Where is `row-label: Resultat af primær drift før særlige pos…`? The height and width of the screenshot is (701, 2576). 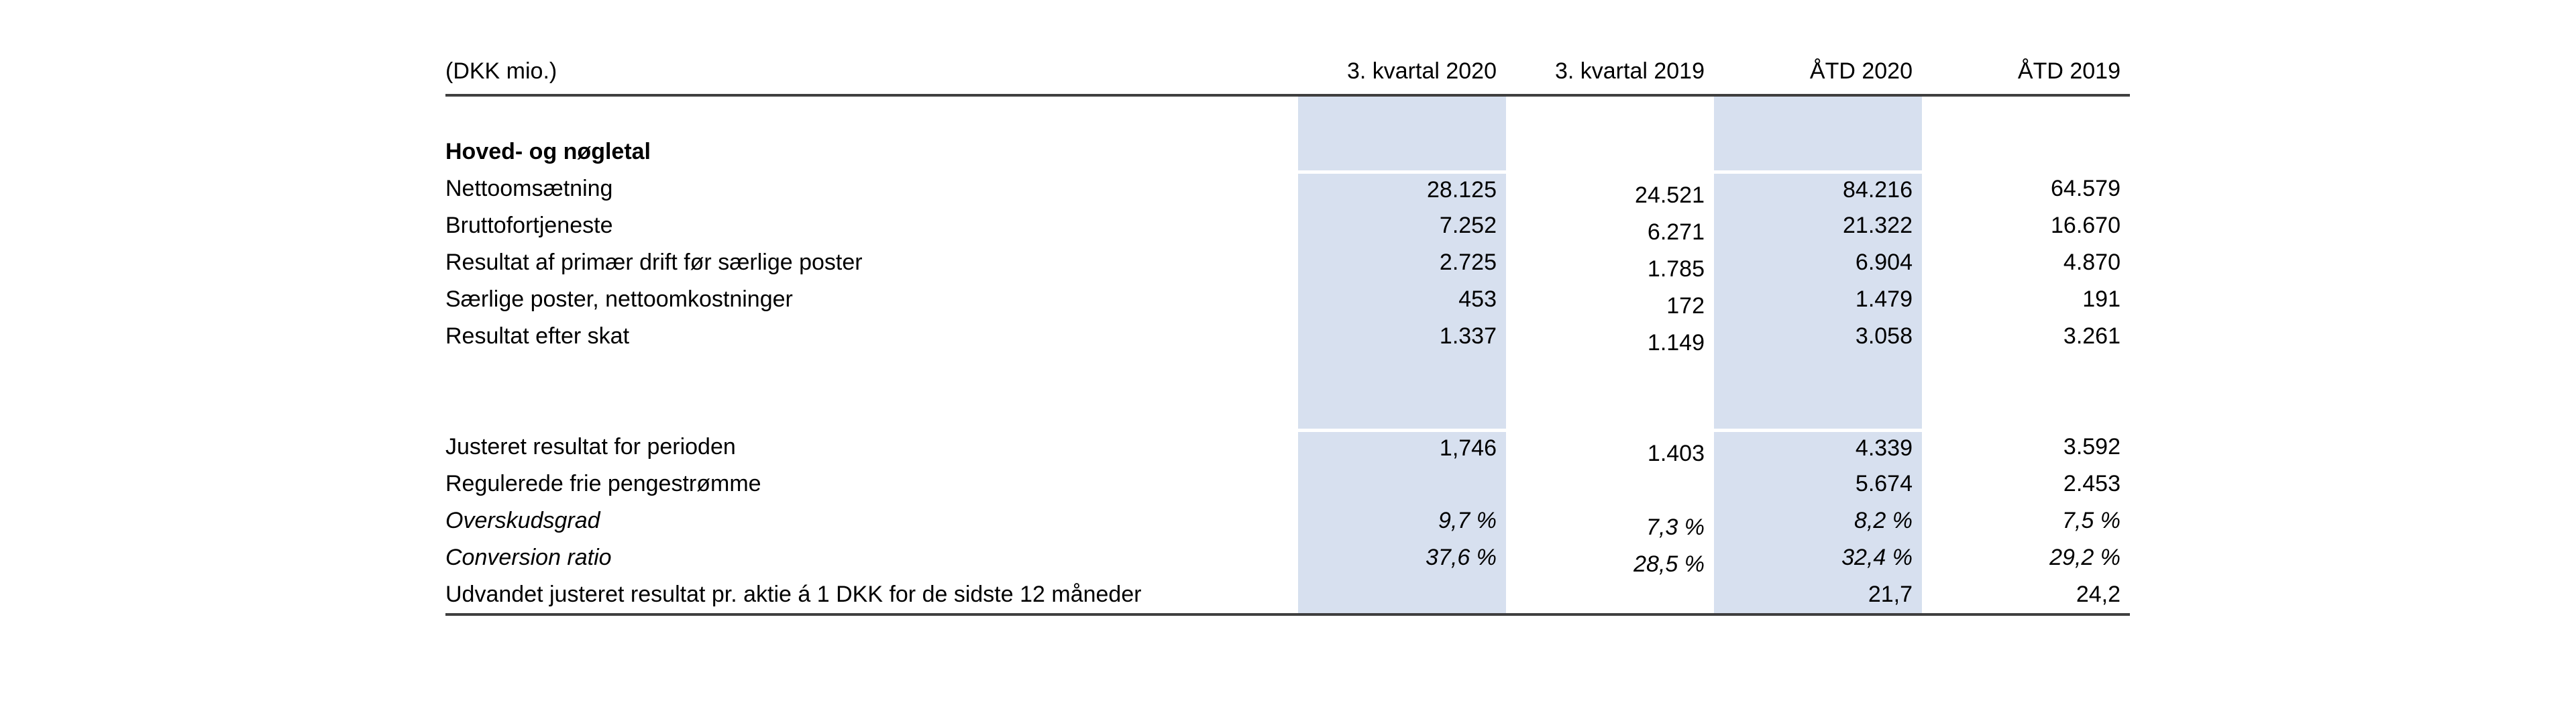 row-label: Resultat af primær drift før særlige pos… is located at coordinates (654, 262).